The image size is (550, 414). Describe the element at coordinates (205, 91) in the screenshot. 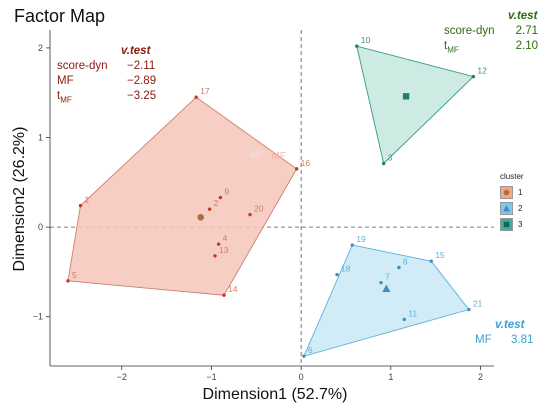

I see `point-label: 17` at that location.